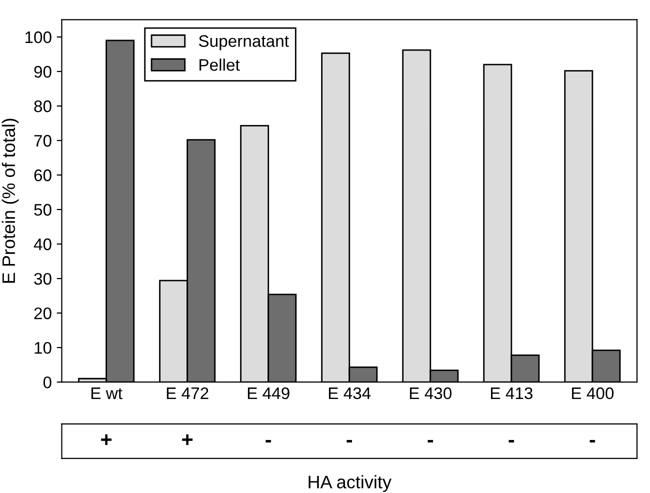 The height and width of the screenshot is (493, 650). What do you see at coordinates (511, 393) in the screenshot?
I see `x-tick-label: E 413` at bounding box center [511, 393].